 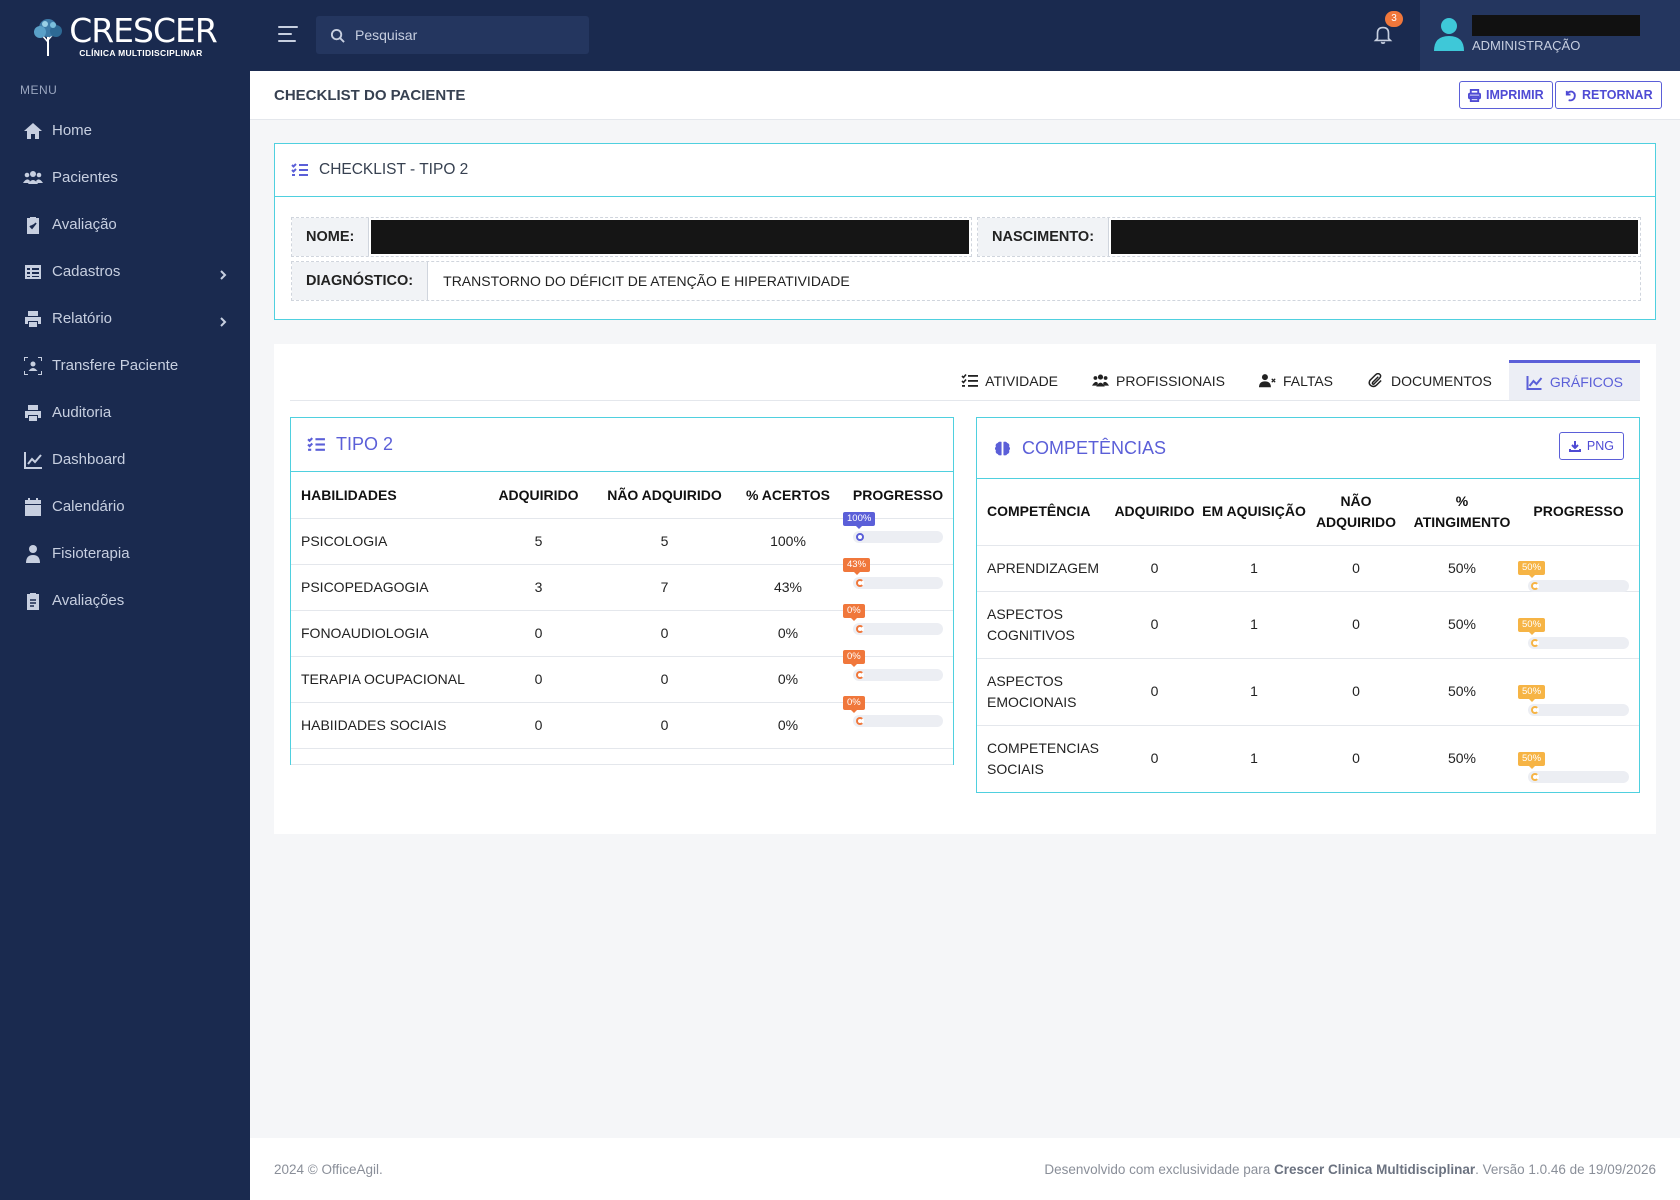 What do you see at coordinates (1254, 511) in the screenshot?
I see `column-header: EM AQUISIÇÃO` at bounding box center [1254, 511].